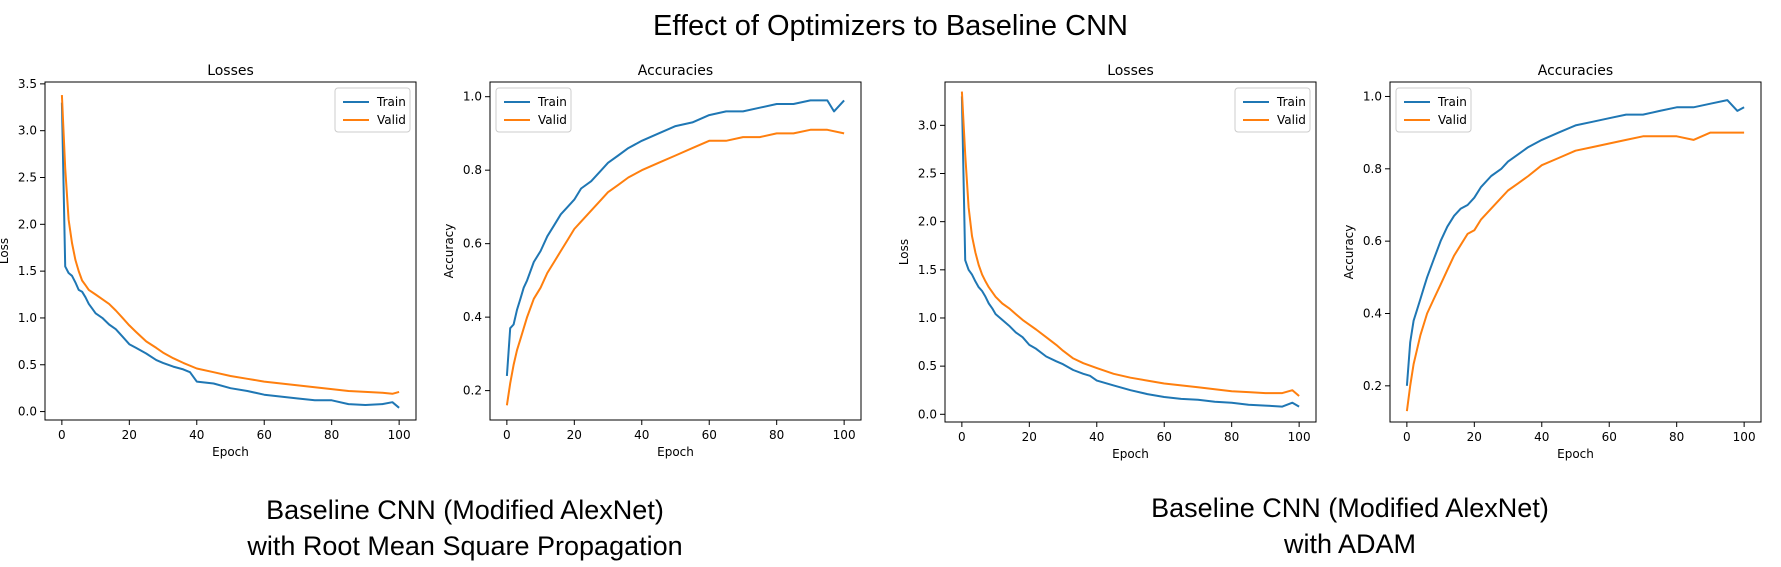 This screenshot has width=1781, height=567. What do you see at coordinates (465, 510) in the screenshot?
I see `caption-left-line1: Baseline CNN (Modified AlexNet)` at bounding box center [465, 510].